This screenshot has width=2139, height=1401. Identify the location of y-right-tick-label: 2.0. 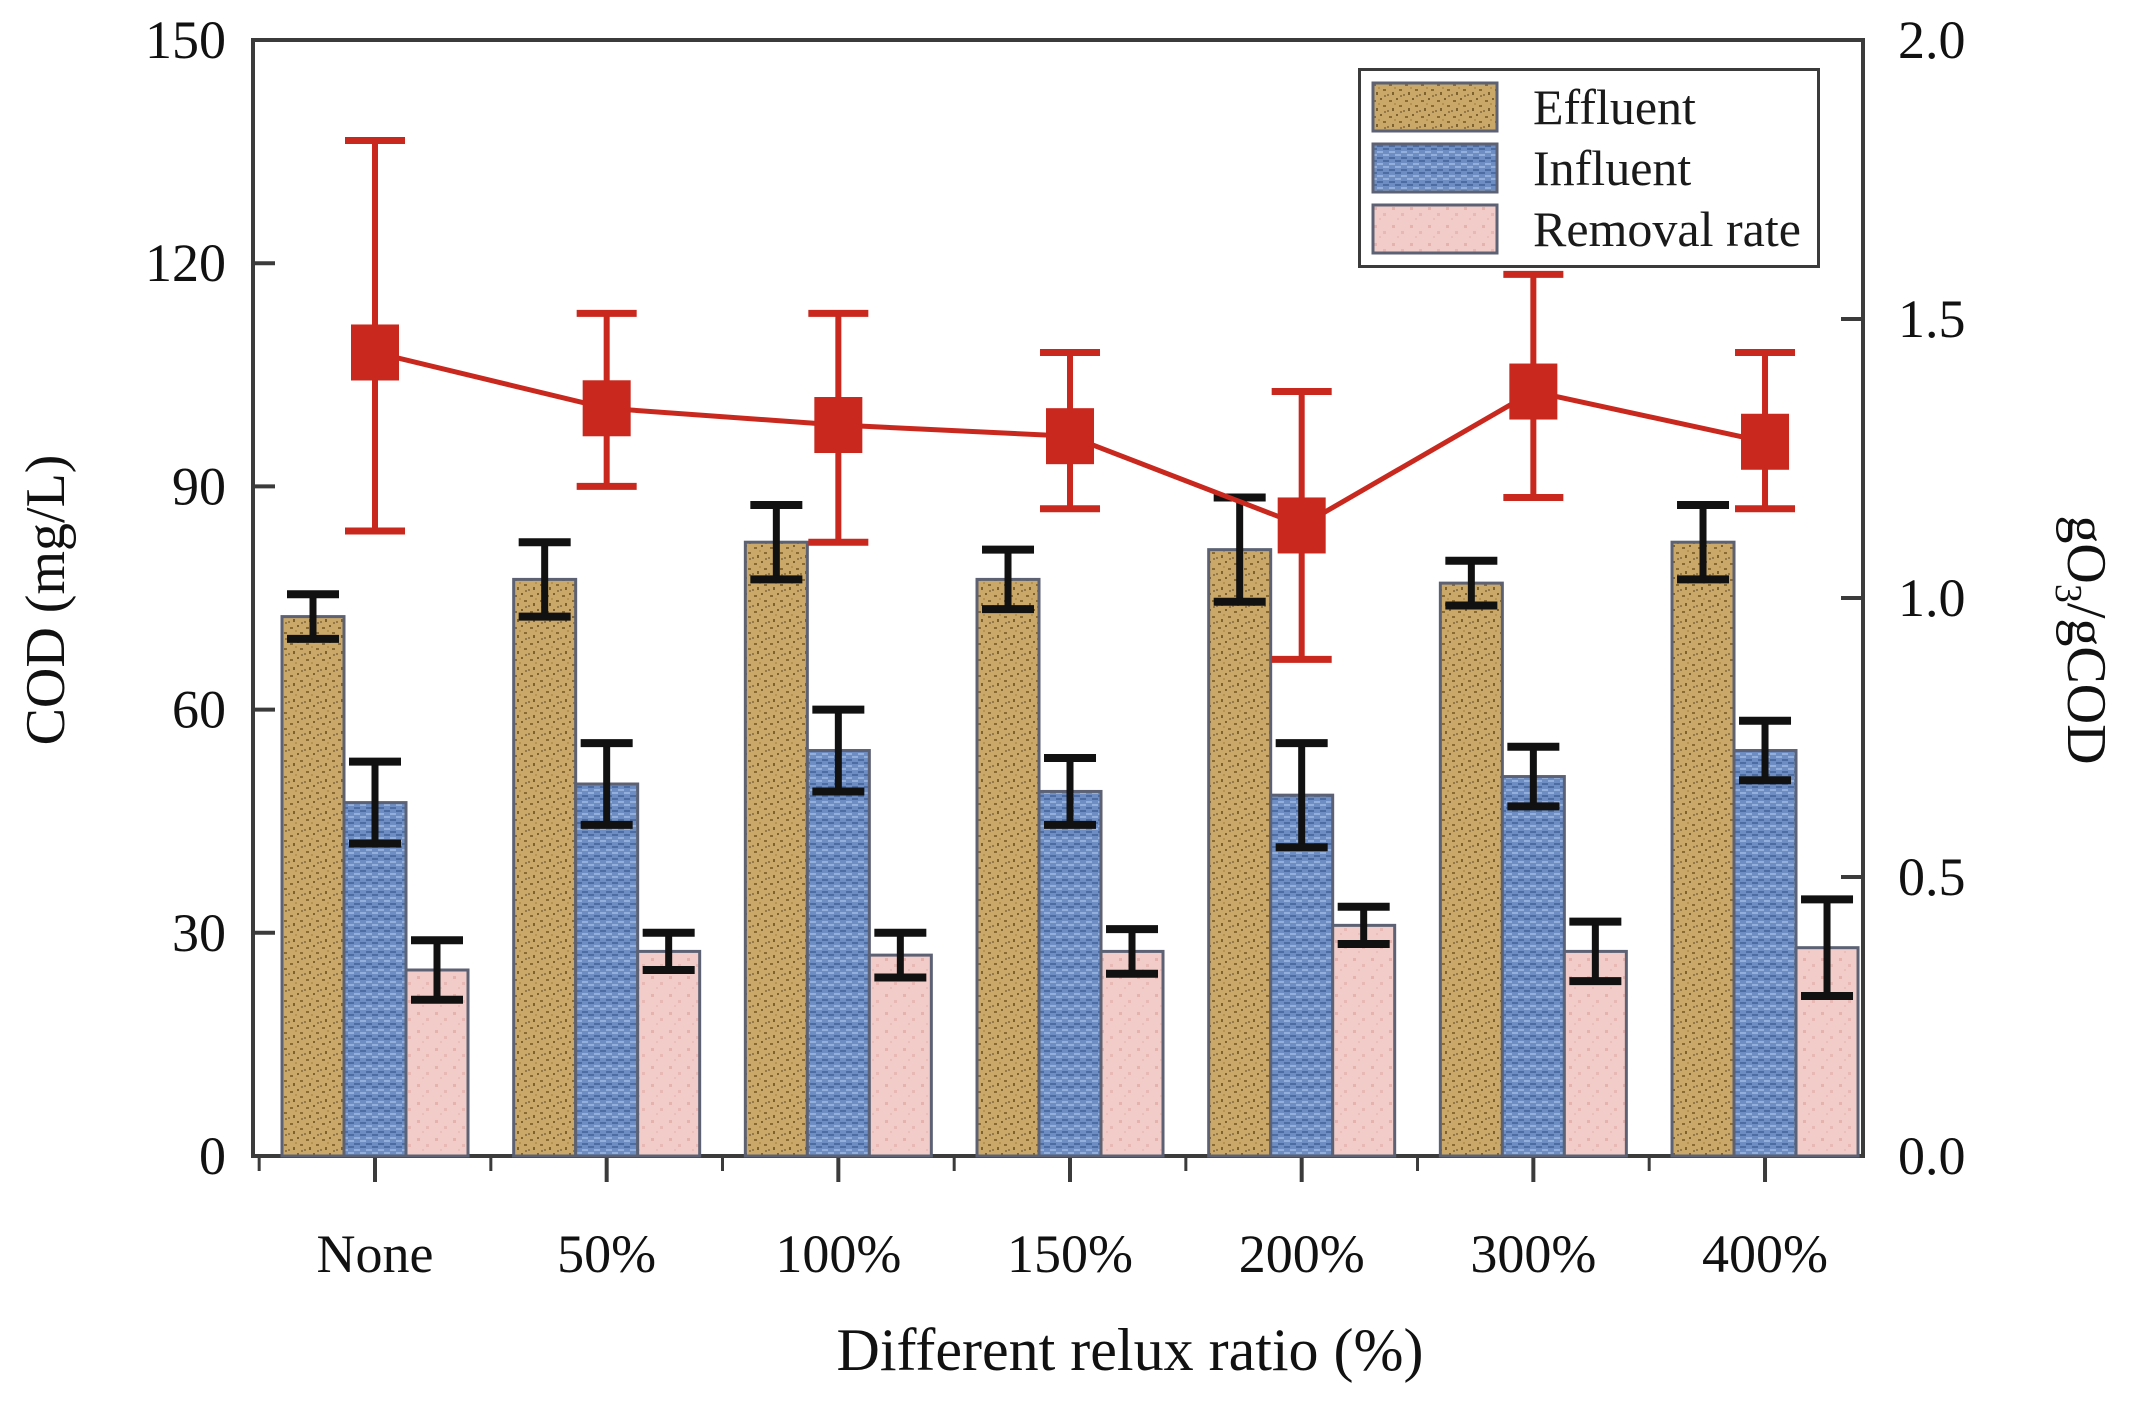
(1932, 40).